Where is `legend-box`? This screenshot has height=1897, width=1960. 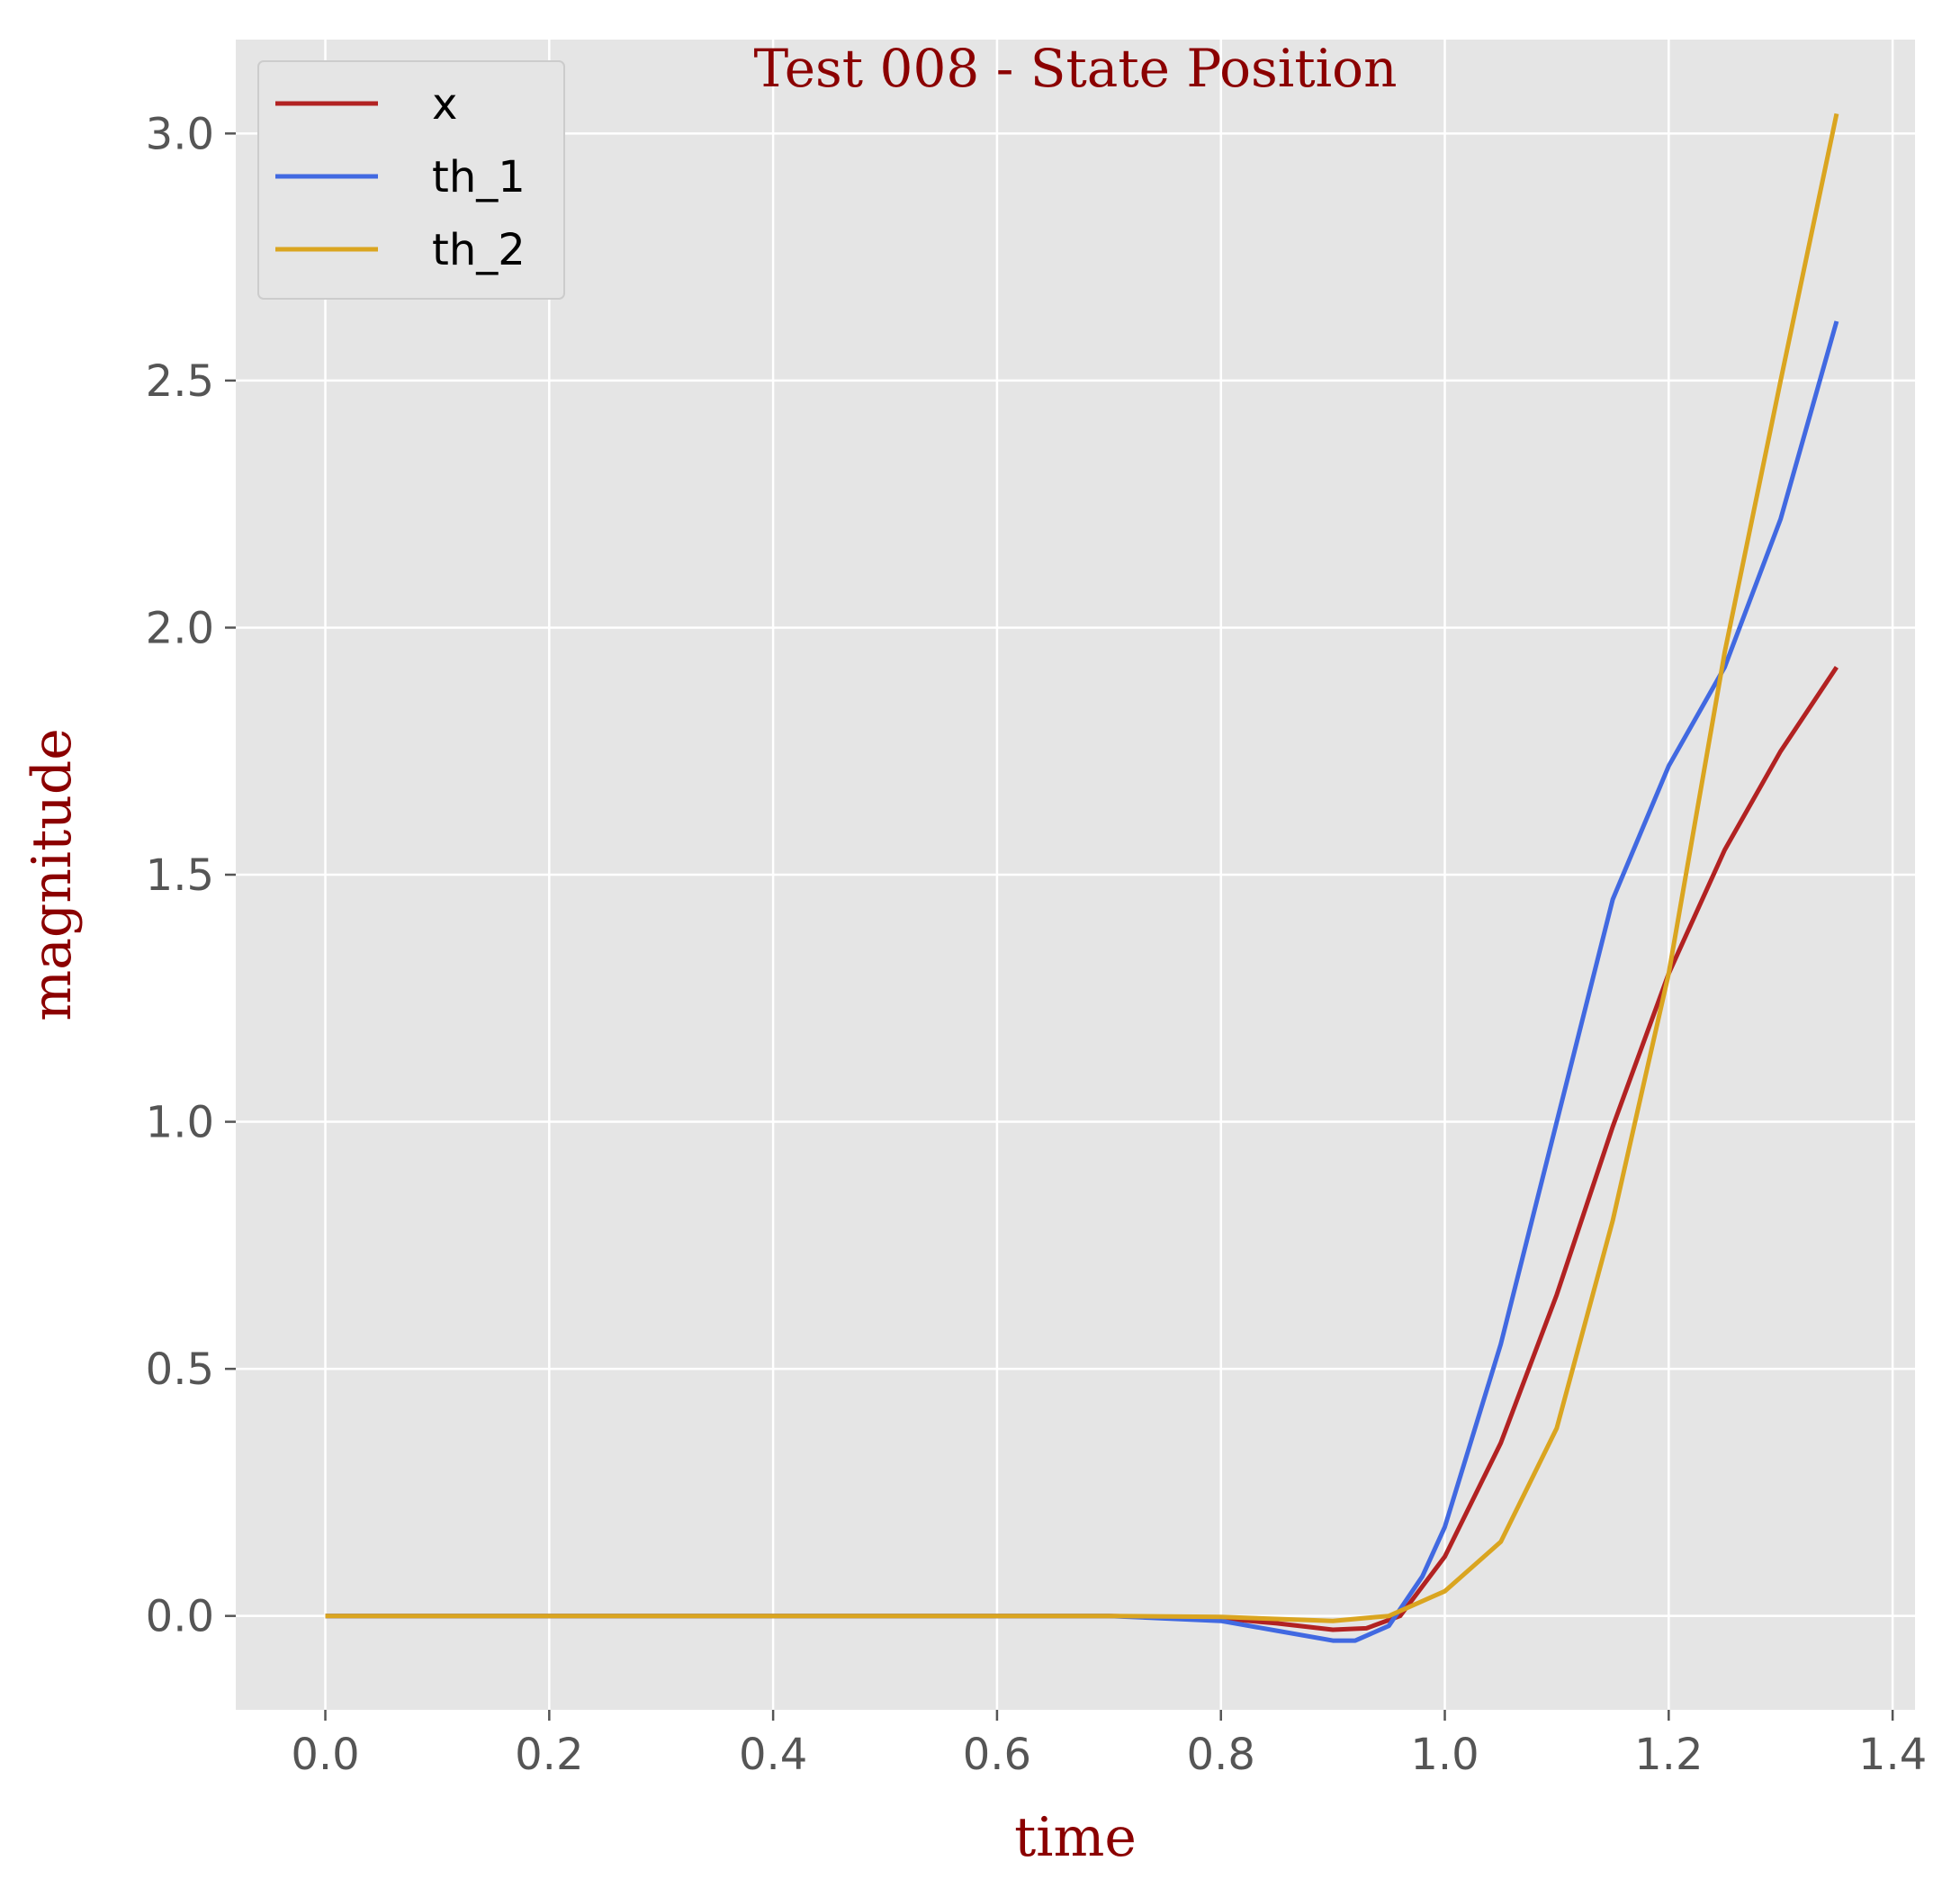 legend-box is located at coordinates (411, 180).